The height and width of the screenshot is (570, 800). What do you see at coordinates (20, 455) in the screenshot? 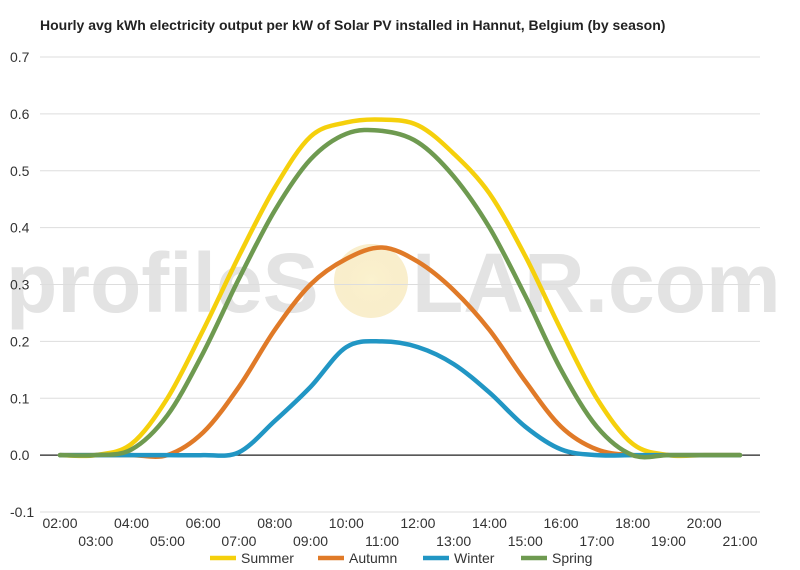
I see `y-tick-label: 0.0` at bounding box center [20, 455].